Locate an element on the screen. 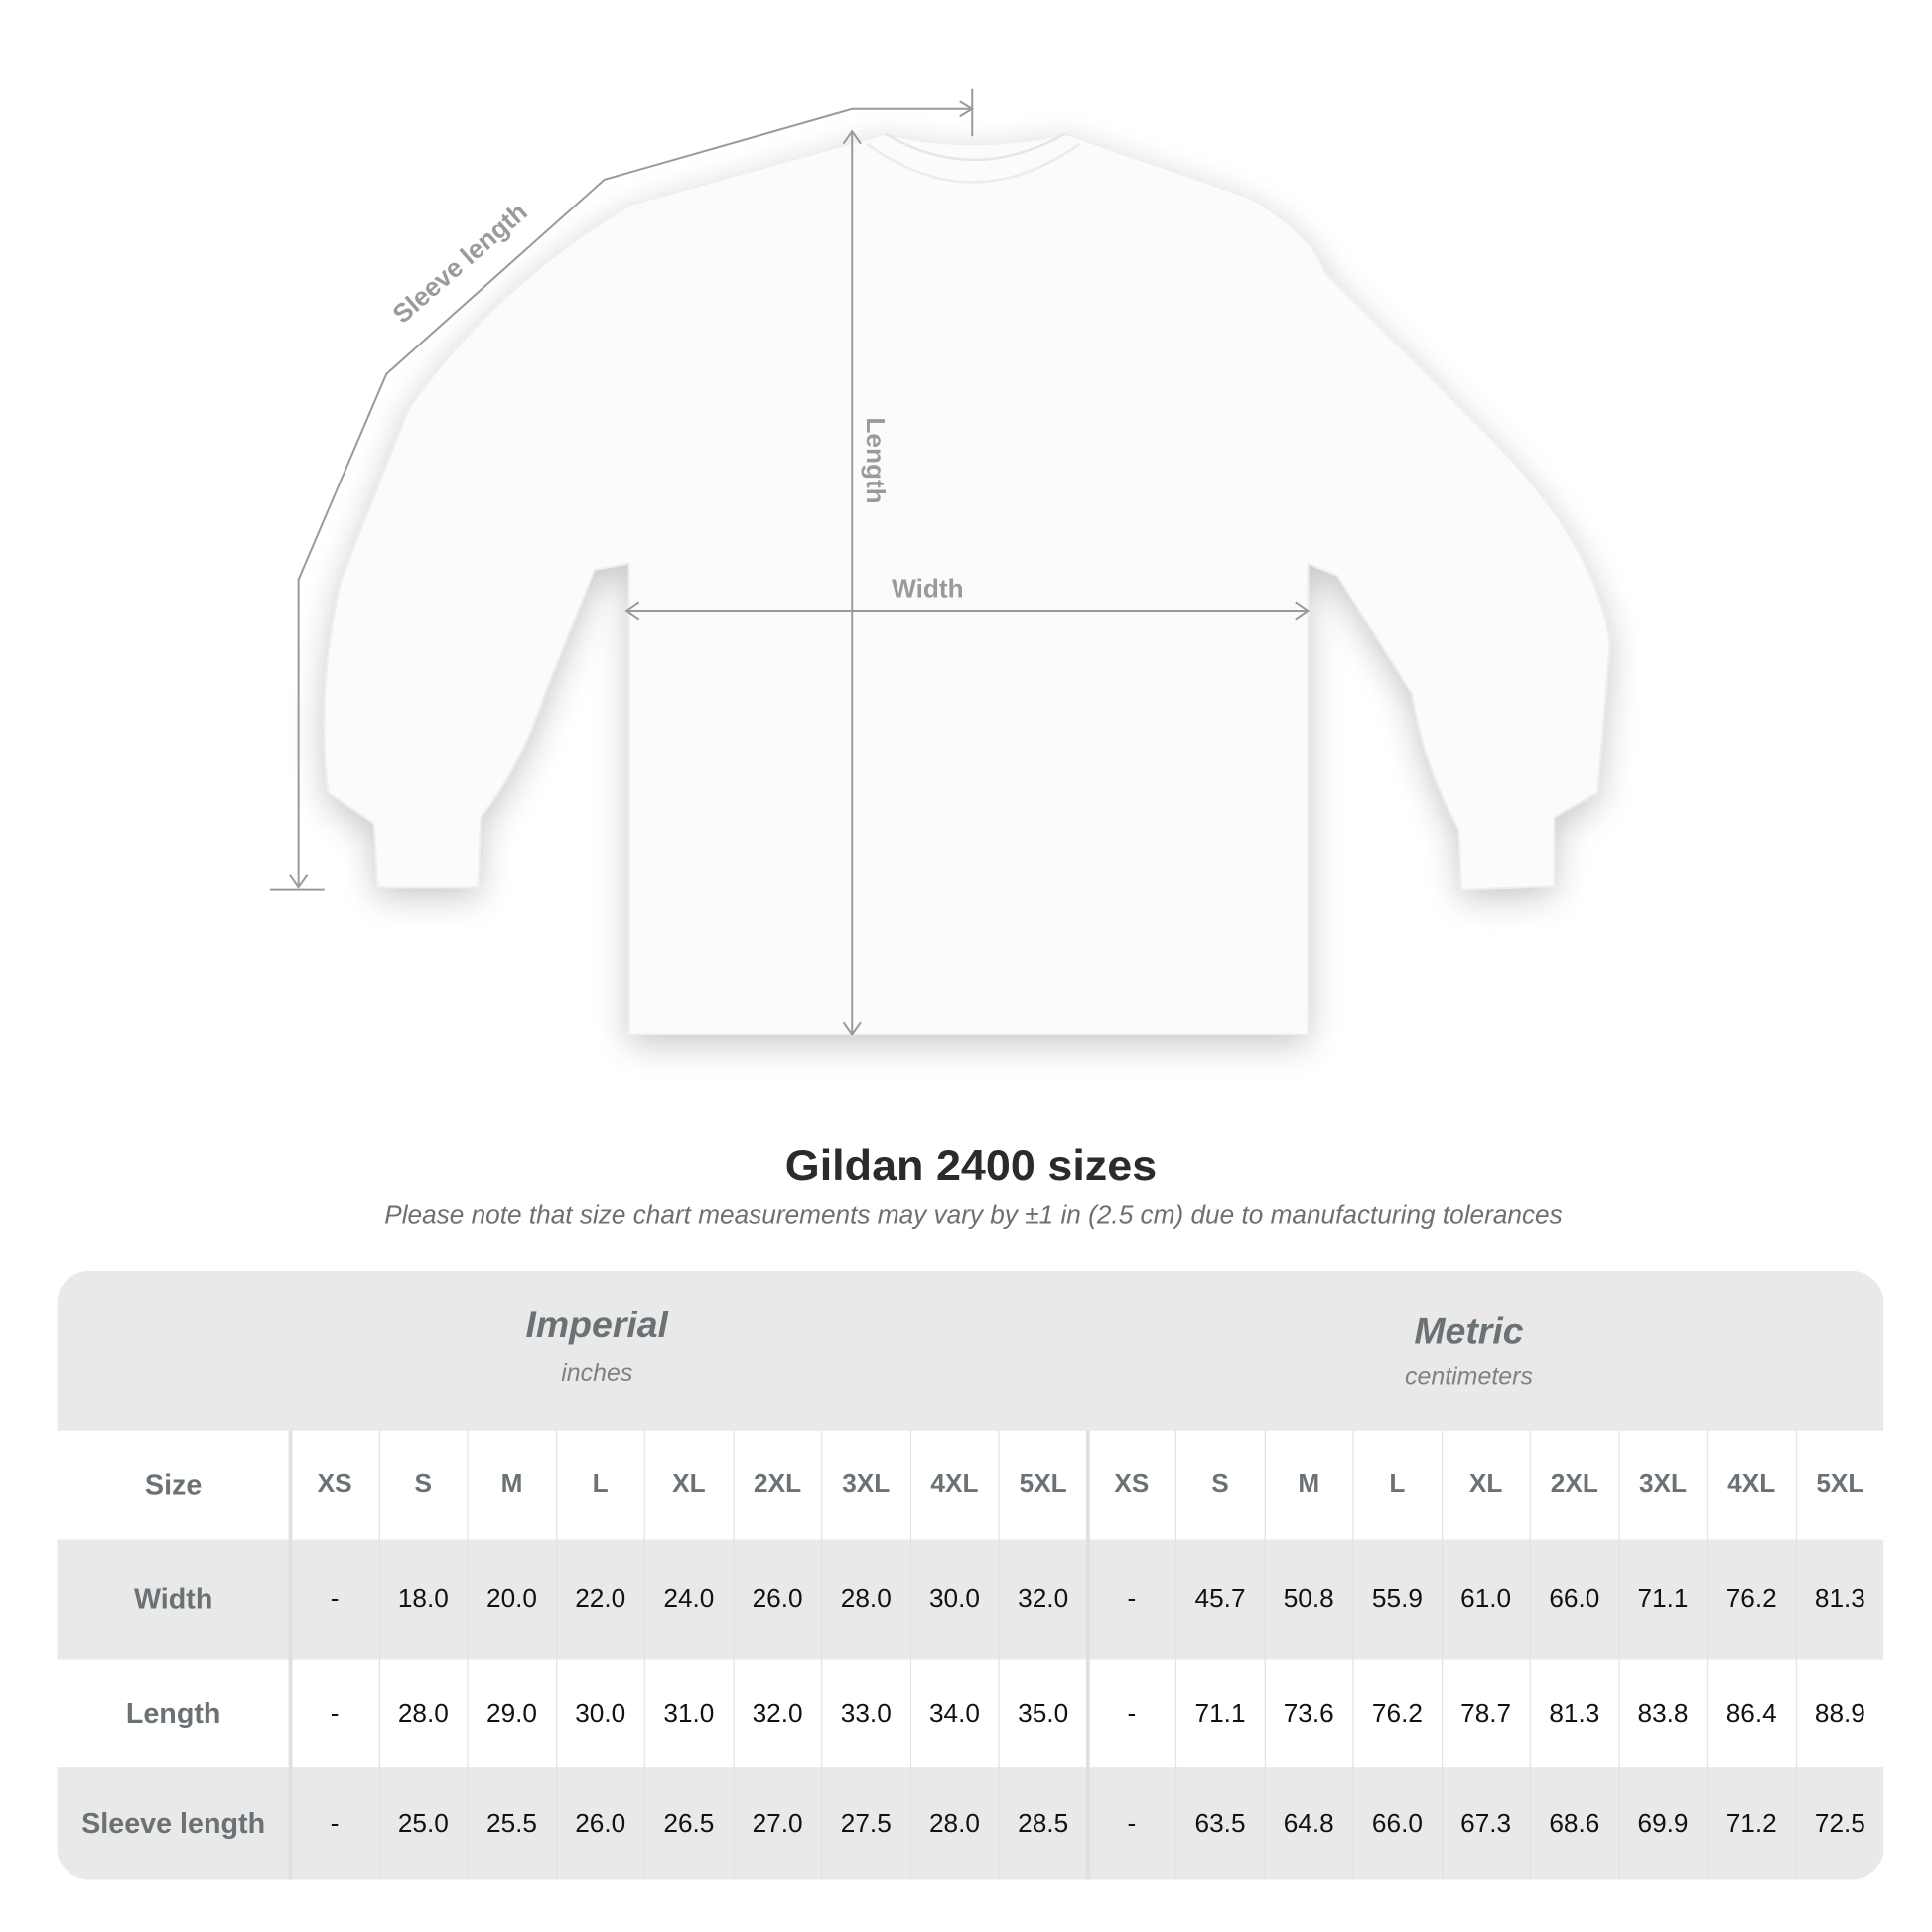 The width and height of the screenshot is (1932, 1932). row-label: Sleeve length is located at coordinates (173, 1823).